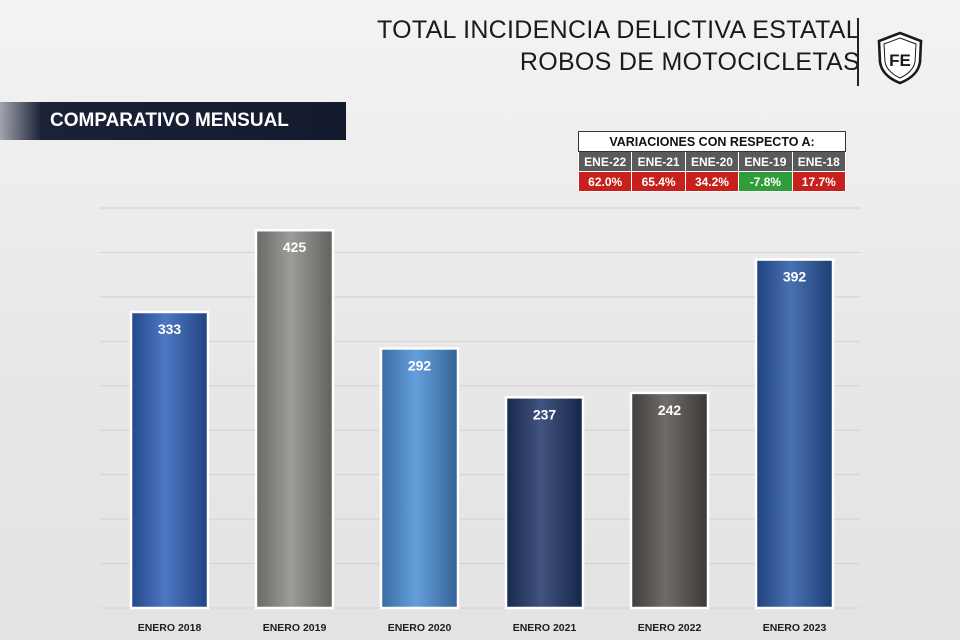 The image size is (960, 640). Describe the element at coordinates (794, 434) in the screenshot. I see `bar-enero-2023` at that location.